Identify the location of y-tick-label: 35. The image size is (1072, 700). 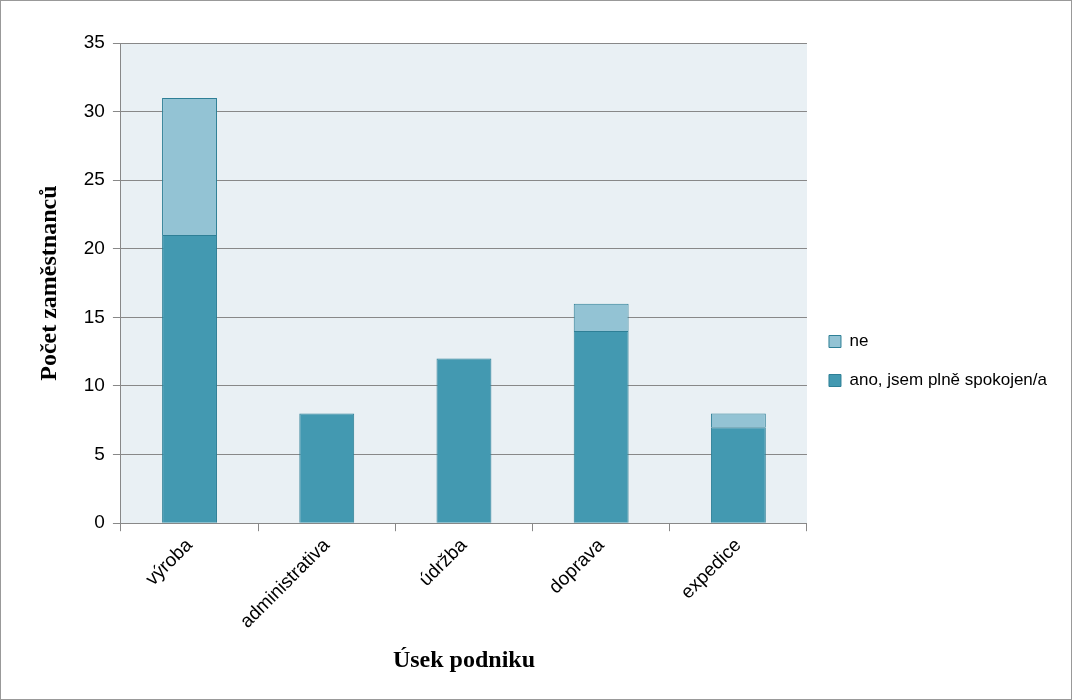
(94, 42).